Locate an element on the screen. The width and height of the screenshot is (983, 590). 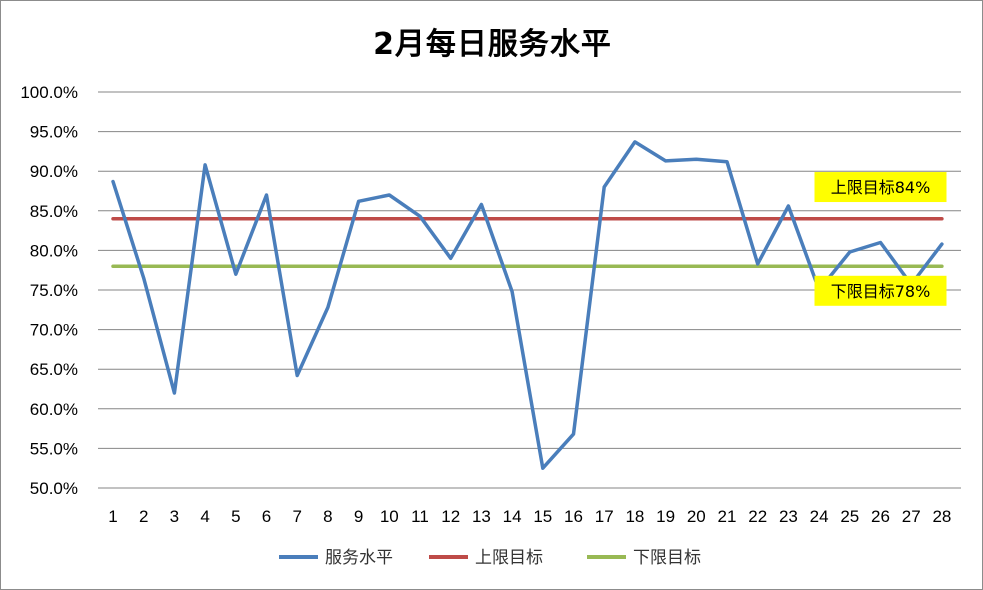
legend-item-3: 下限目标 is located at coordinates (644, 558).